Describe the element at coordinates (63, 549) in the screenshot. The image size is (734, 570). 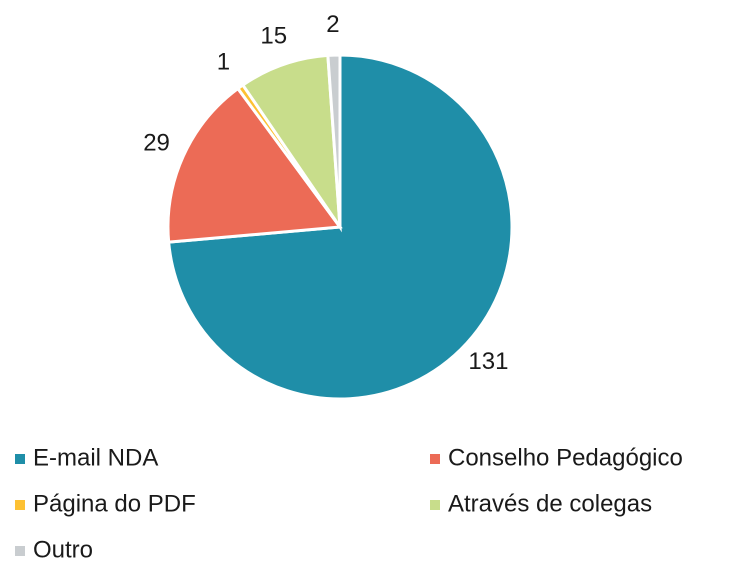
I see `legend-label: Outro` at that location.